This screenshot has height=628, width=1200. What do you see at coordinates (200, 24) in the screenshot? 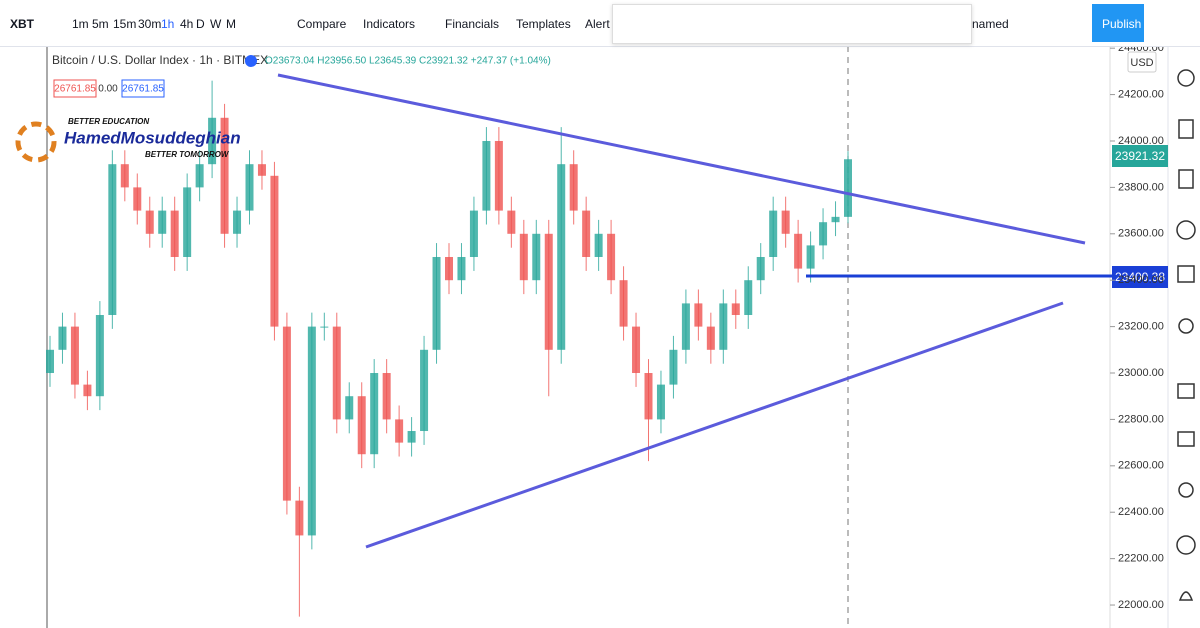
I see `interval: D` at bounding box center [200, 24].